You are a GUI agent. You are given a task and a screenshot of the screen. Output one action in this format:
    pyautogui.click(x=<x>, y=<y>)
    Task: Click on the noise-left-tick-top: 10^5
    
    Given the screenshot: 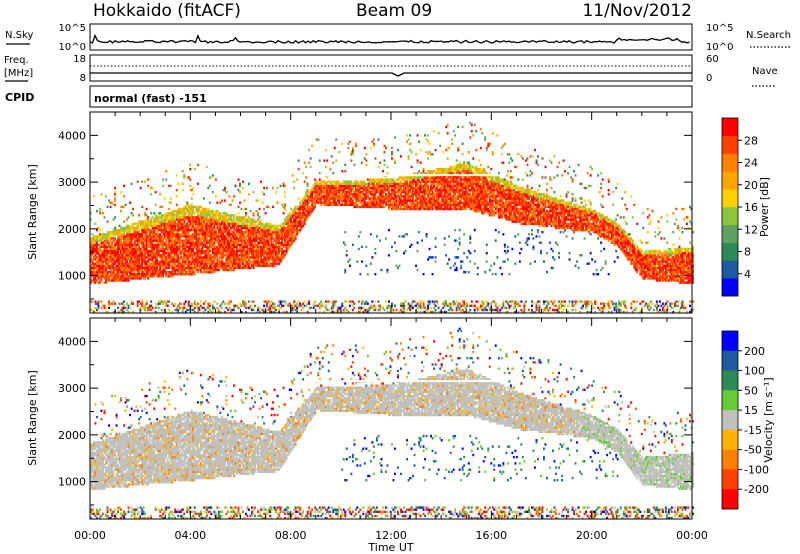 What is the action you would take?
    pyautogui.click(x=72, y=28)
    